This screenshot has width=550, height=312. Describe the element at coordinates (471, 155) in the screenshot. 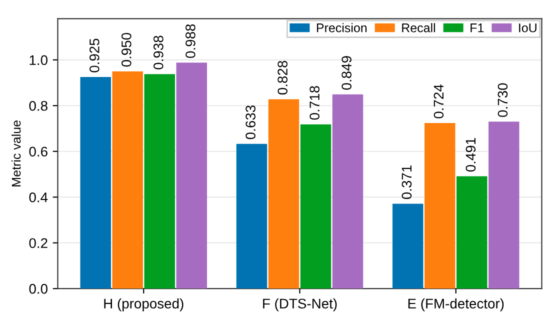

I see `data-label: 0.491` at that location.